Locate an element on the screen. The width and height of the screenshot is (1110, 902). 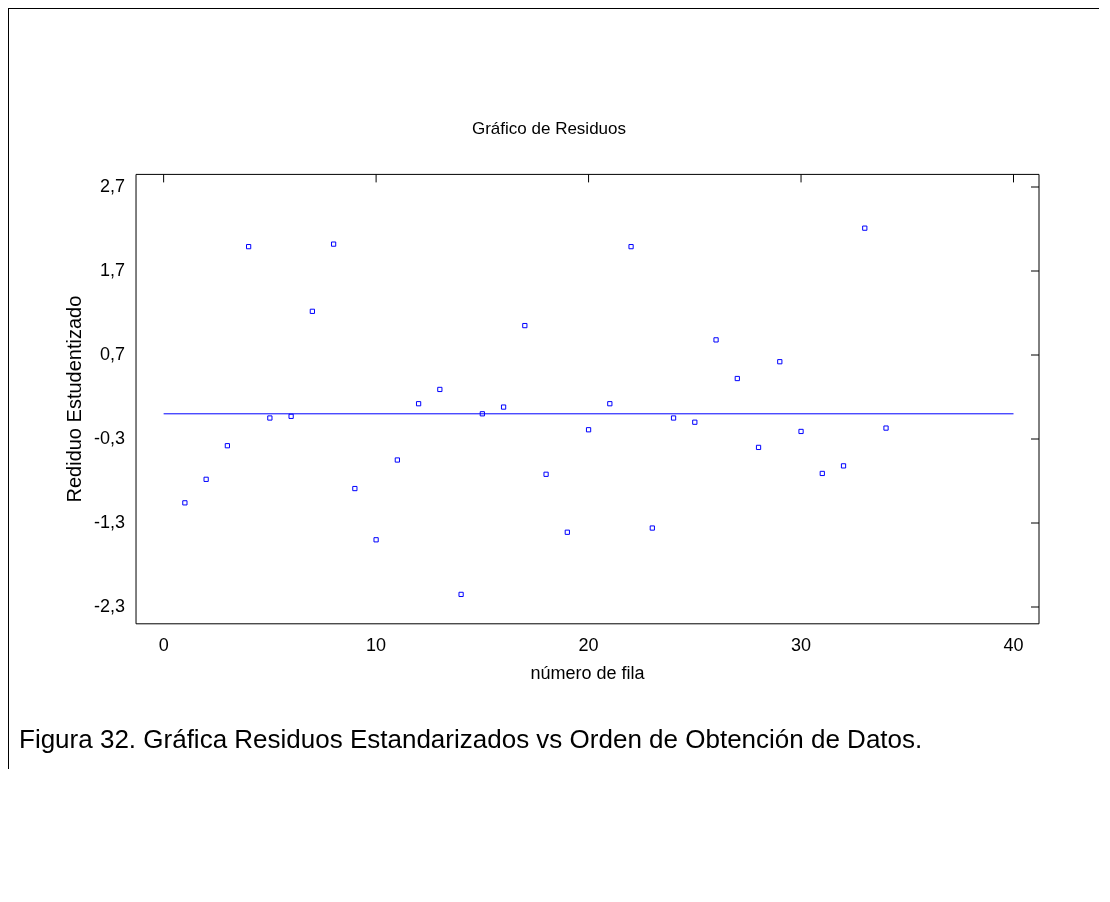
x-tick-label: 20 is located at coordinates (588, 644).